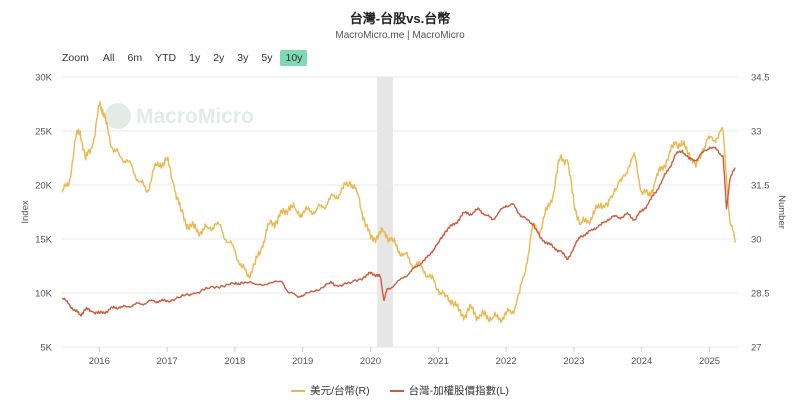  Describe the element at coordinates (108, 58) in the screenshot. I see `zoom-all-button: All` at that location.